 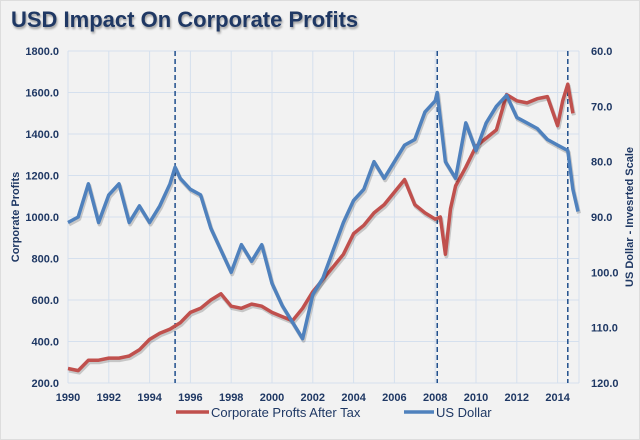 I want to click on y-tick-label: 1800.0, so click(x=42, y=52).